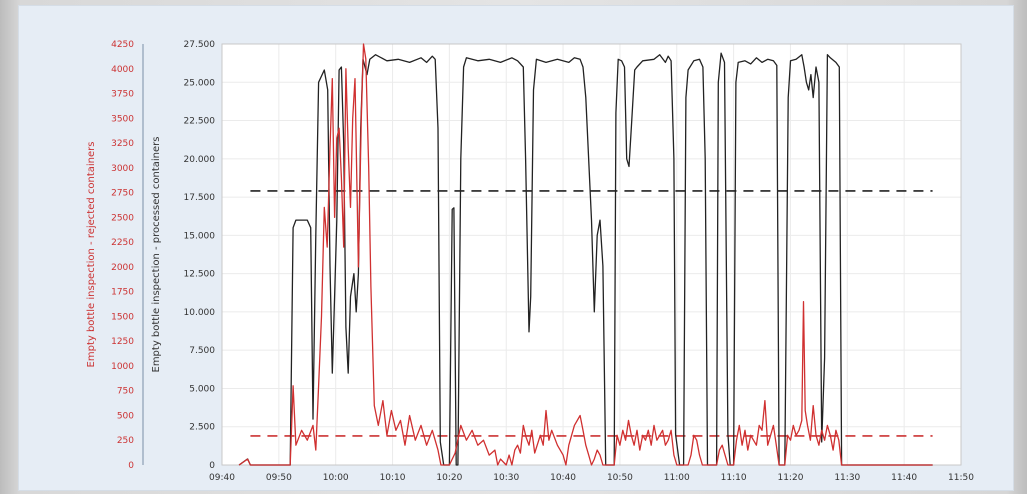 The image size is (1027, 494). What do you see at coordinates (506, 478) in the screenshot?
I see `x-tick-label: 10:30` at bounding box center [506, 478].